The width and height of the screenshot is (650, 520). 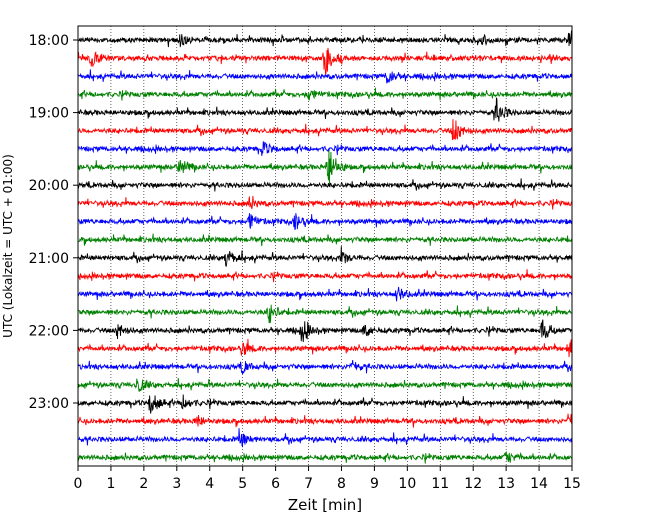 I want to click on trace-row-19:15, so click(x=325, y=130).